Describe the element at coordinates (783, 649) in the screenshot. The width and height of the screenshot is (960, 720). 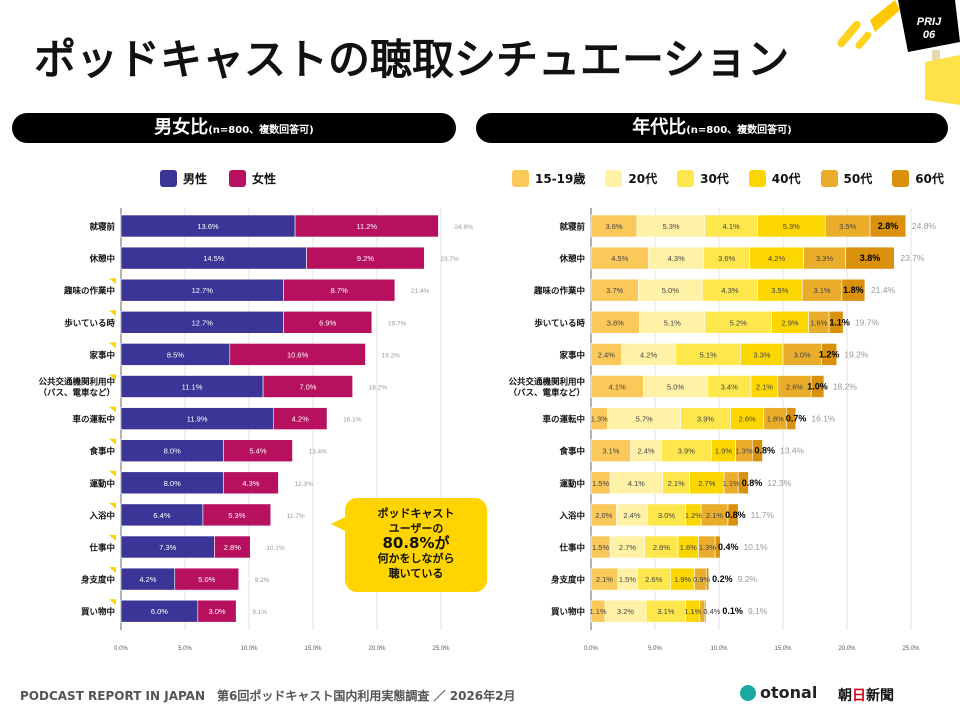
I see `x-tick-label: 15.0%` at that location.